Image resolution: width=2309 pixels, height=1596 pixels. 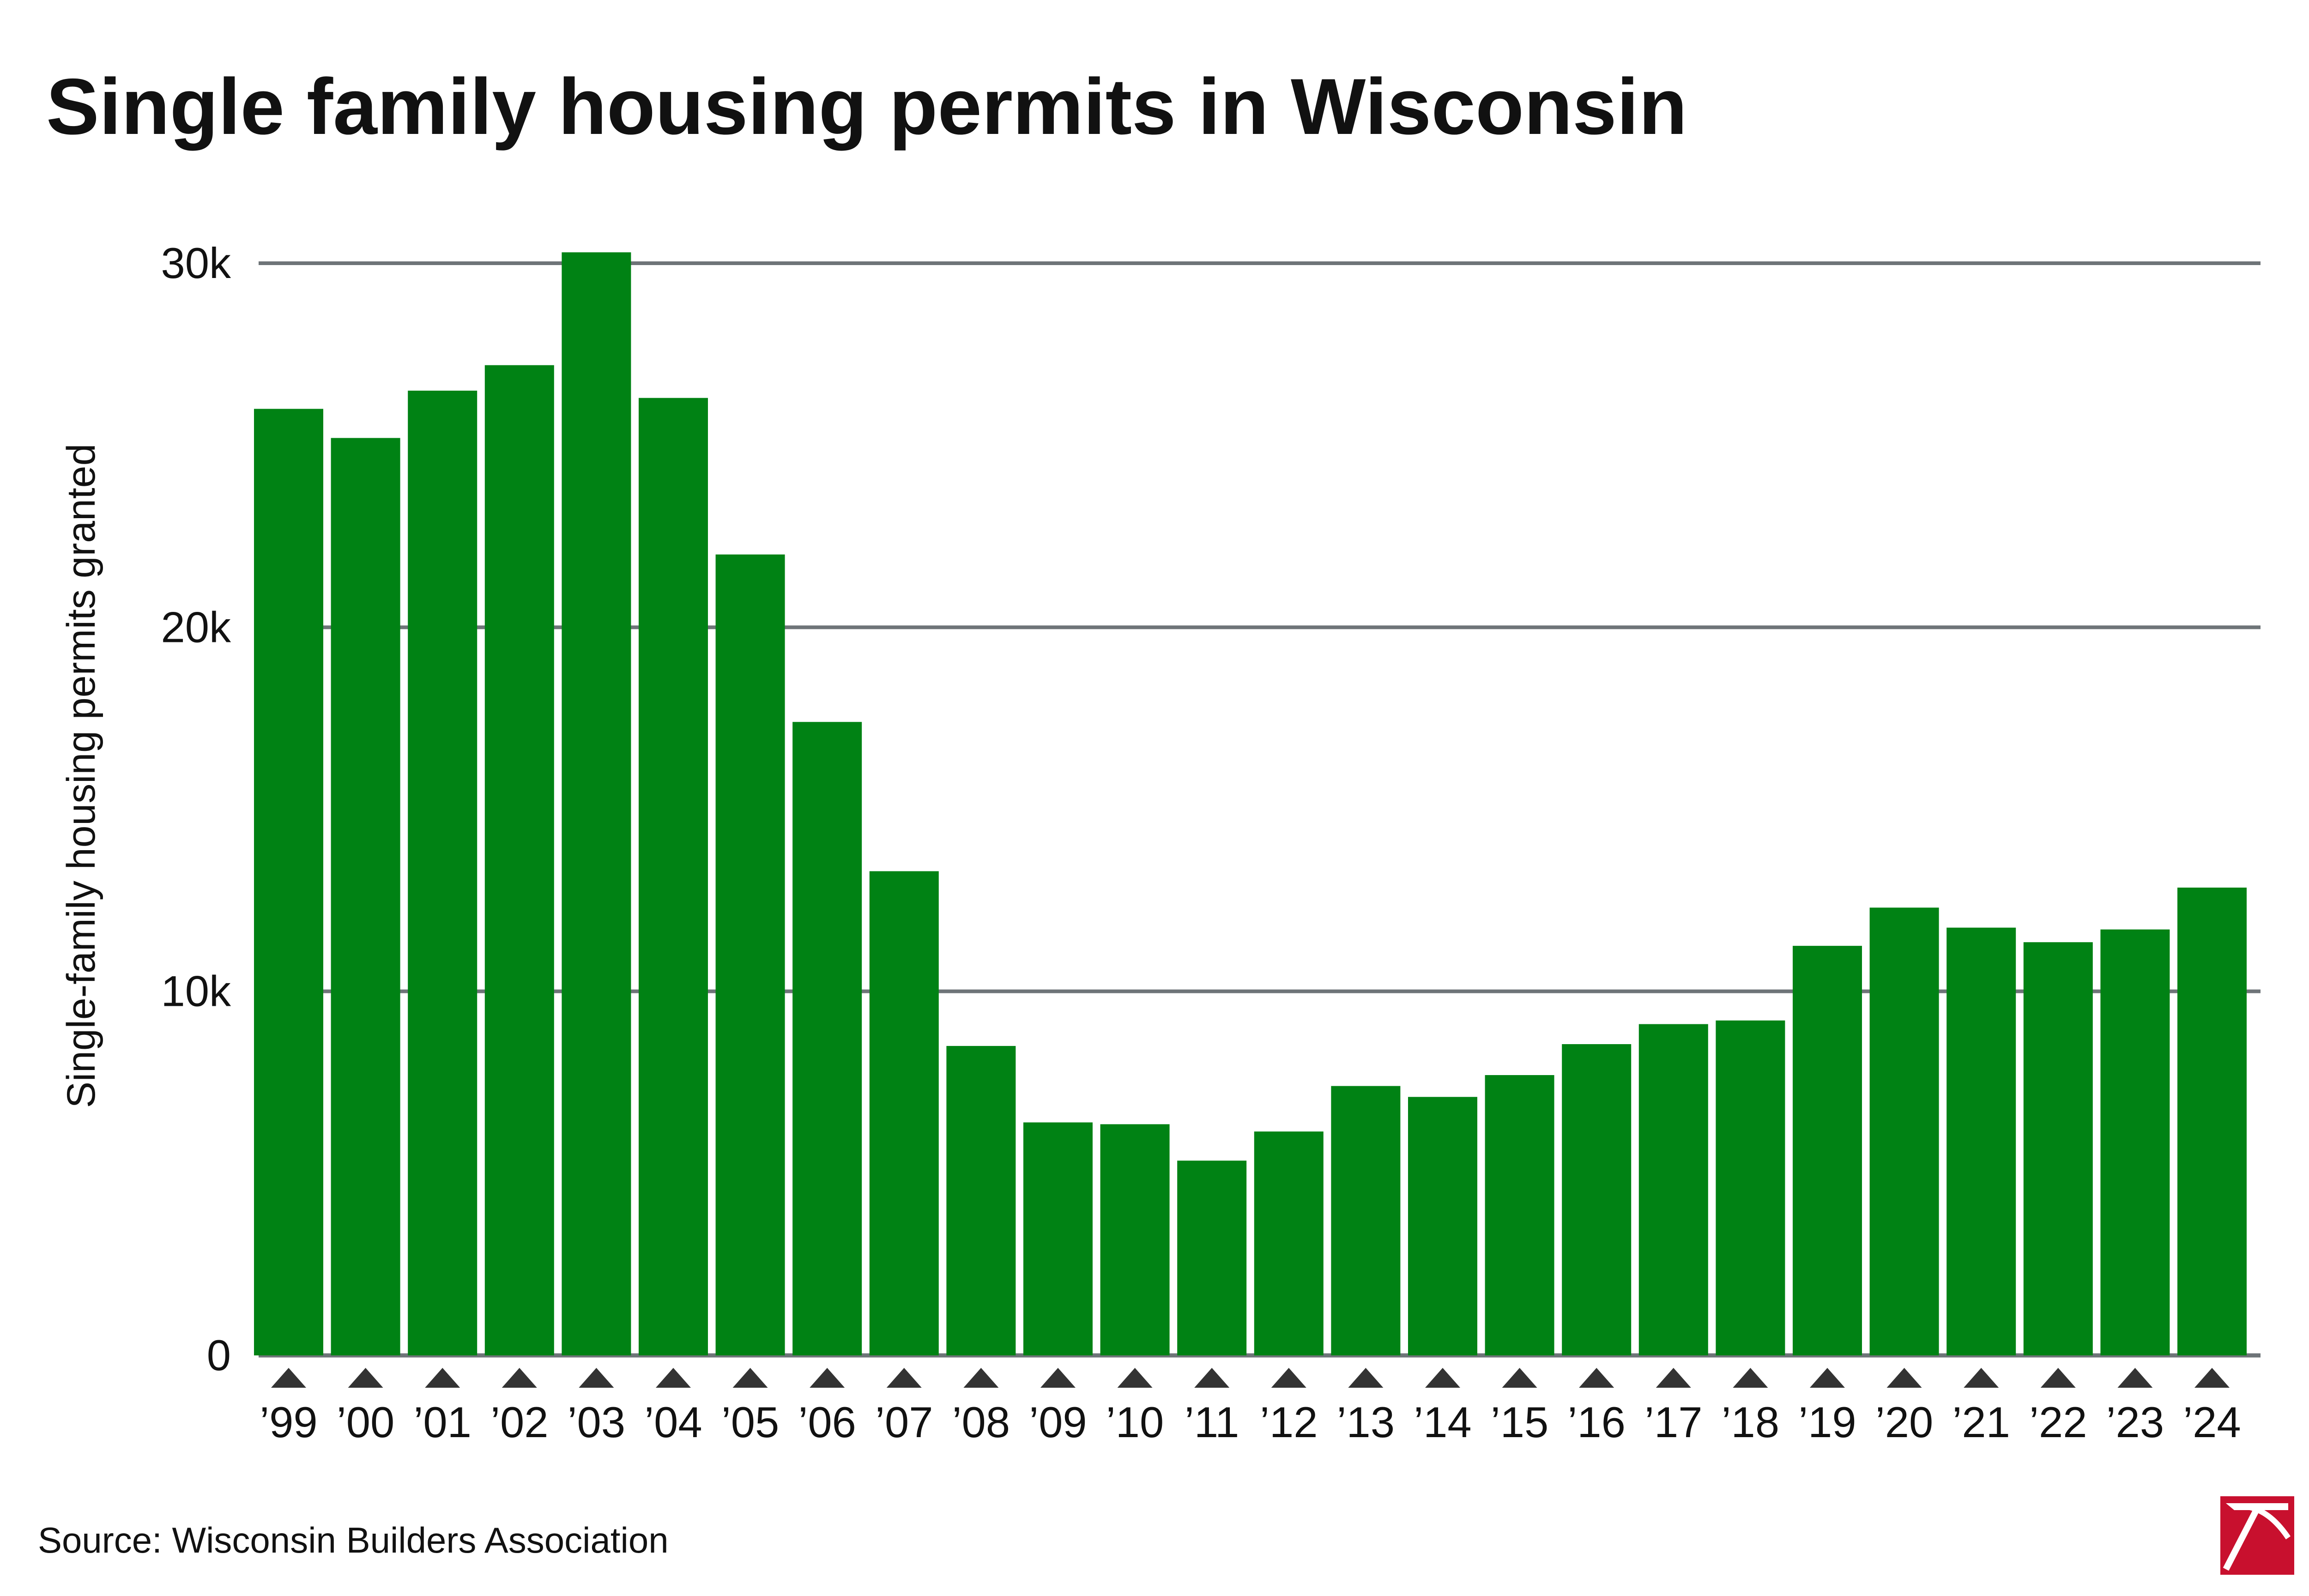 What do you see at coordinates (196, 809) in the screenshot?
I see `y-axis-tick-labels: 0 10k 20k 30k` at bounding box center [196, 809].